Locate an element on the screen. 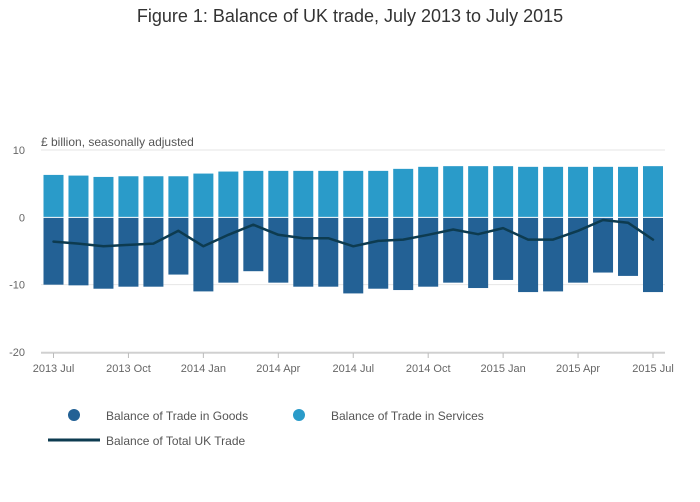  legend-item: Balance of Total UK Trade is located at coordinates (147, 441).